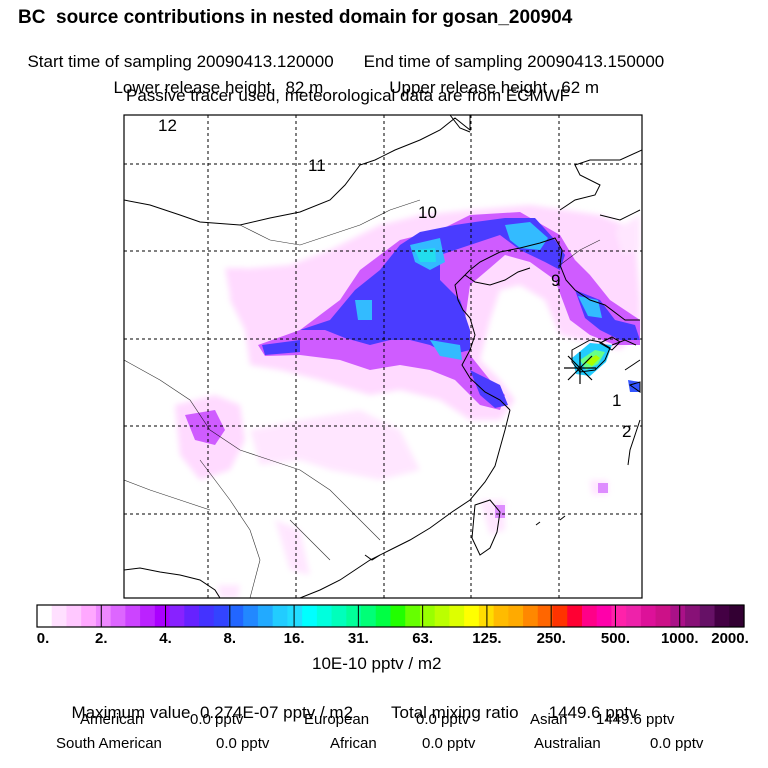 Image resolution: width=768 pixels, height=768 pixels. What do you see at coordinates (555, 280) in the screenshot?
I see `hour-label-9: 9` at bounding box center [555, 280].